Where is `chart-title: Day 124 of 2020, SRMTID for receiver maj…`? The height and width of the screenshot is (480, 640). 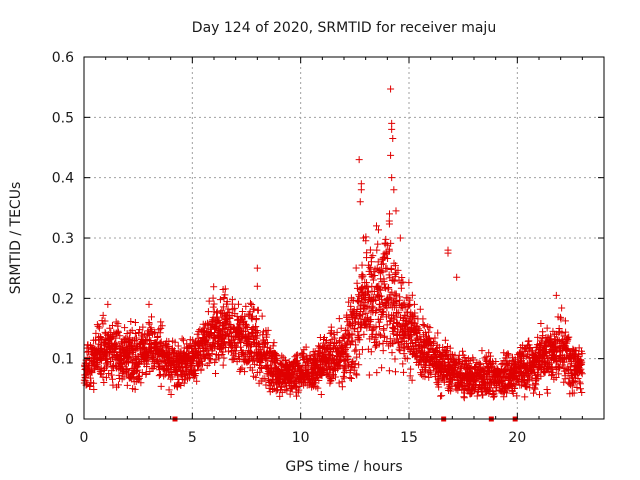
chart-title: Day 124 of 2020, SRMTID for receiver maj… is located at coordinates (344, 28).